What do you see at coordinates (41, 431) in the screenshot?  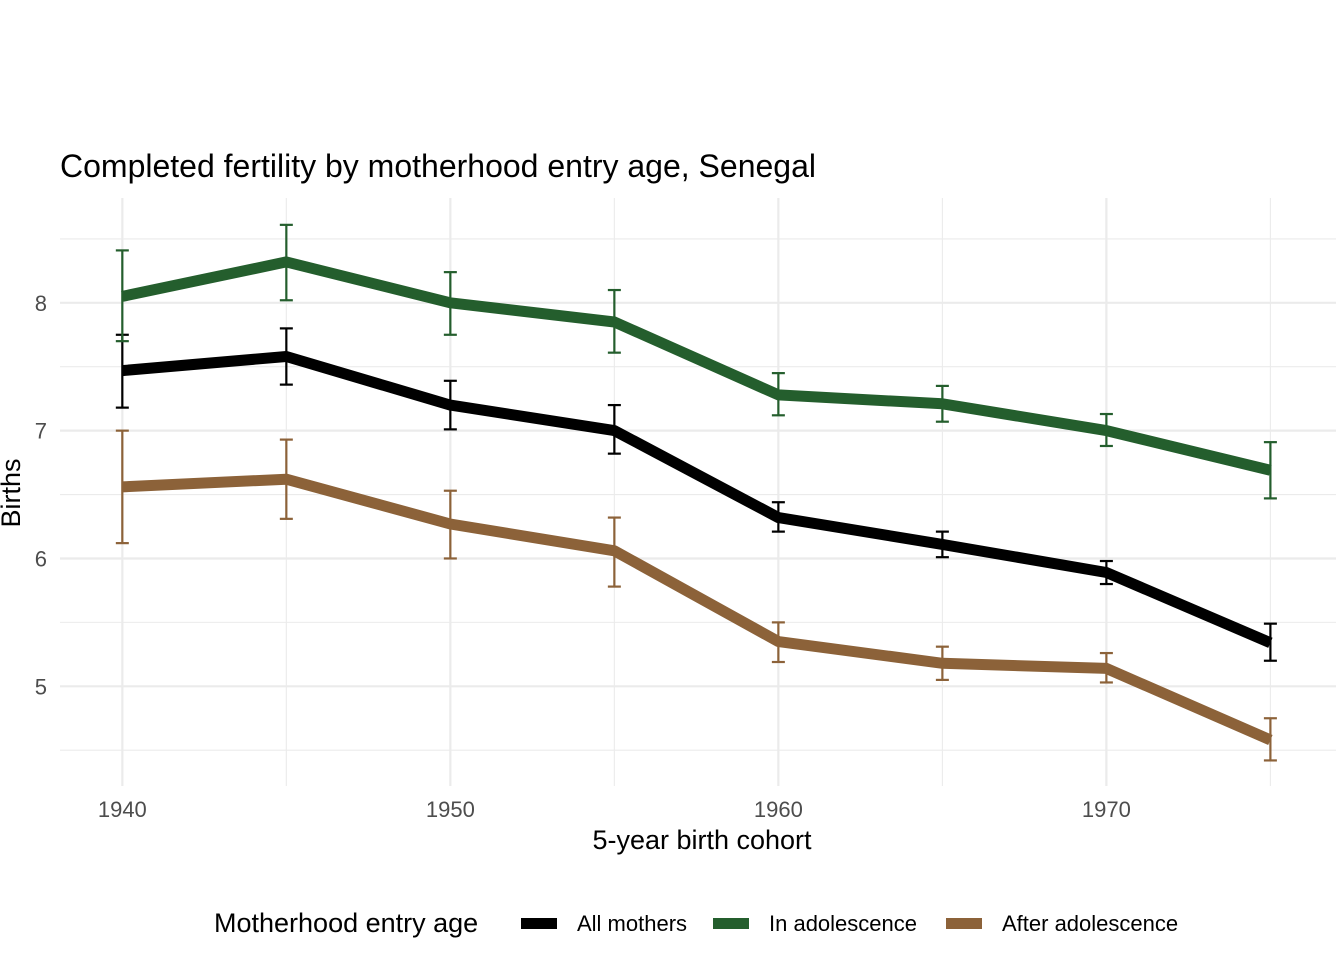 I see `y-tick-label: 7` at bounding box center [41, 431].